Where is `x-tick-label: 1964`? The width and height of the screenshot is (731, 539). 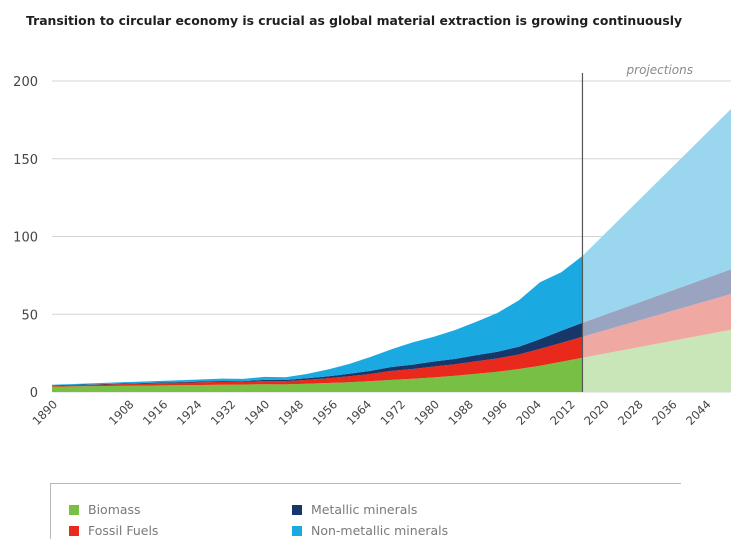
x-tick-label: 1964 is located at coordinates (359, 412).